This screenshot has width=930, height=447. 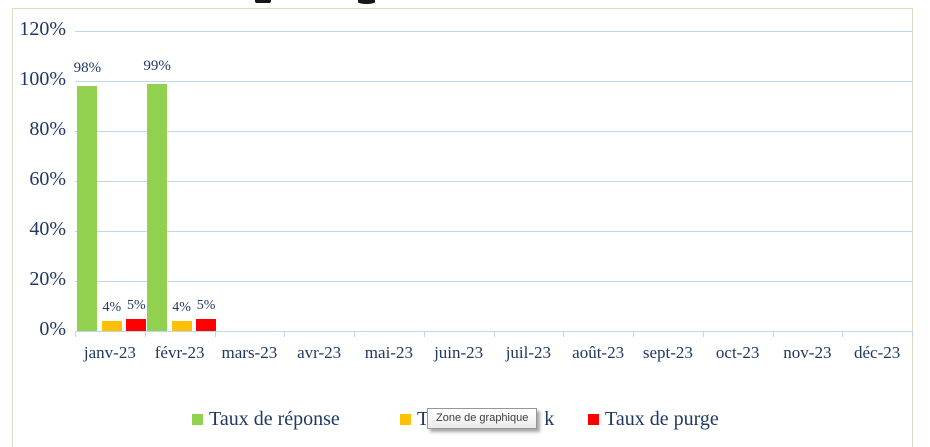 What do you see at coordinates (667, 352) in the screenshot?
I see `x-axis-label: sept-23` at bounding box center [667, 352].